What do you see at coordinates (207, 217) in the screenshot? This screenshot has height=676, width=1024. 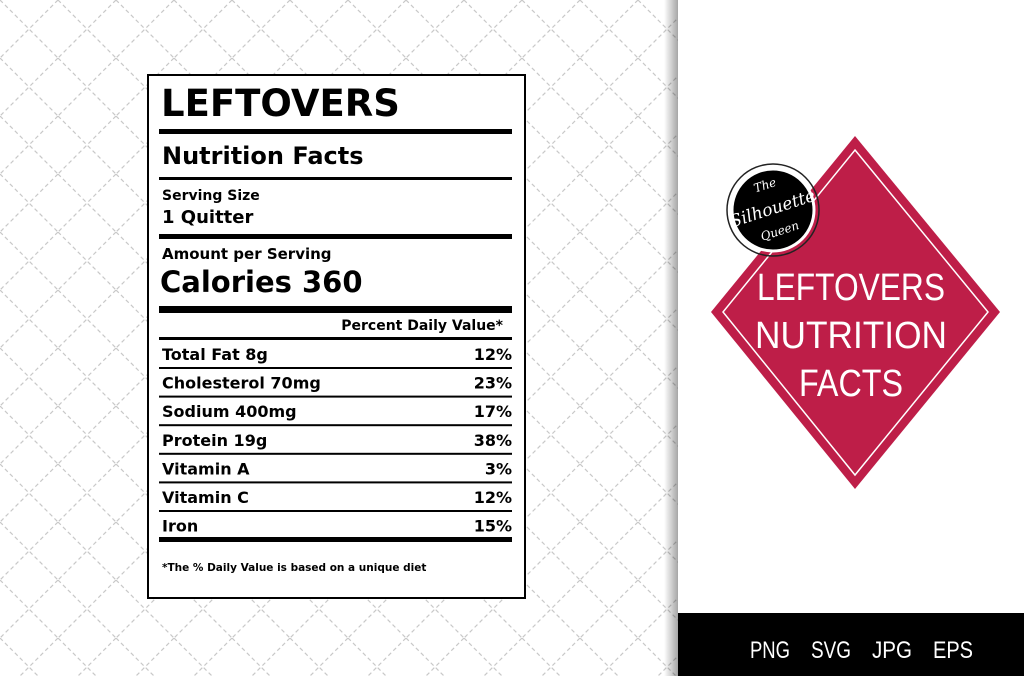 I see `serving-size: 1 Quitter` at bounding box center [207, 217].